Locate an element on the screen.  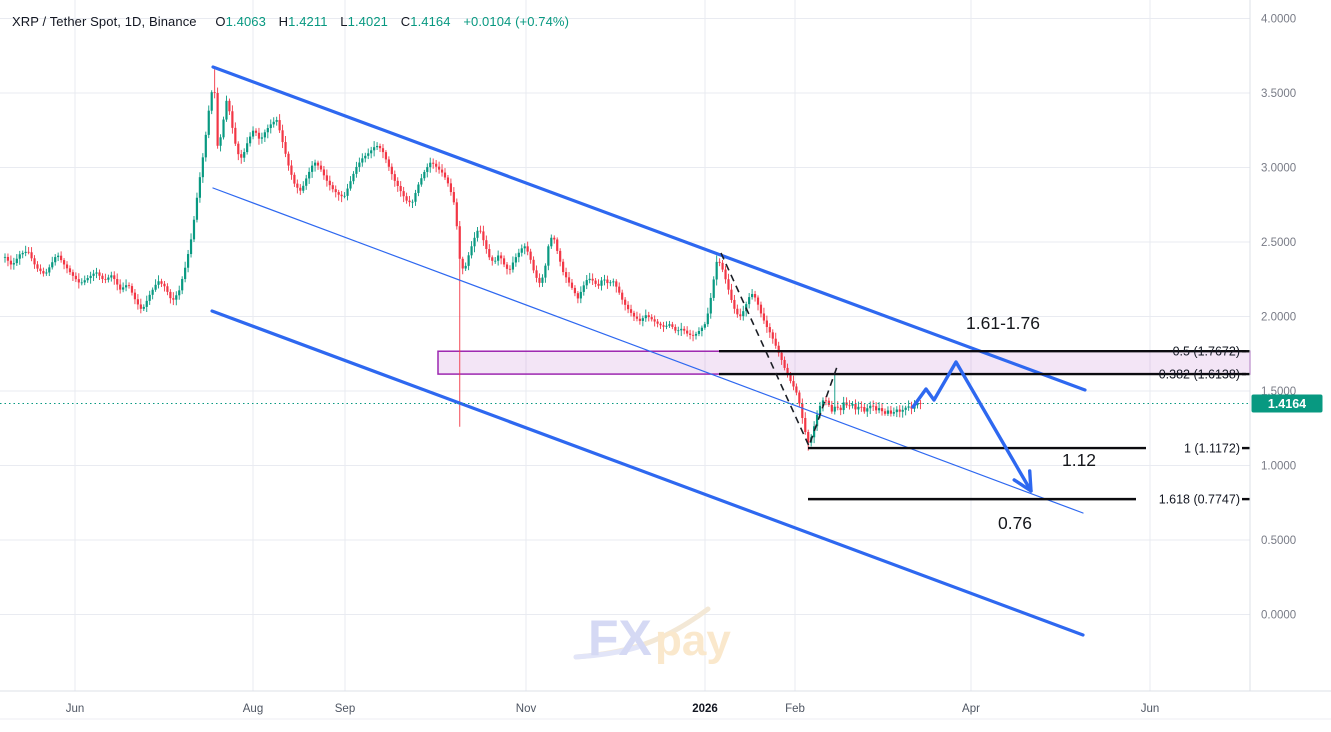
arrow-zigzag is located at coordinates (972, 426).